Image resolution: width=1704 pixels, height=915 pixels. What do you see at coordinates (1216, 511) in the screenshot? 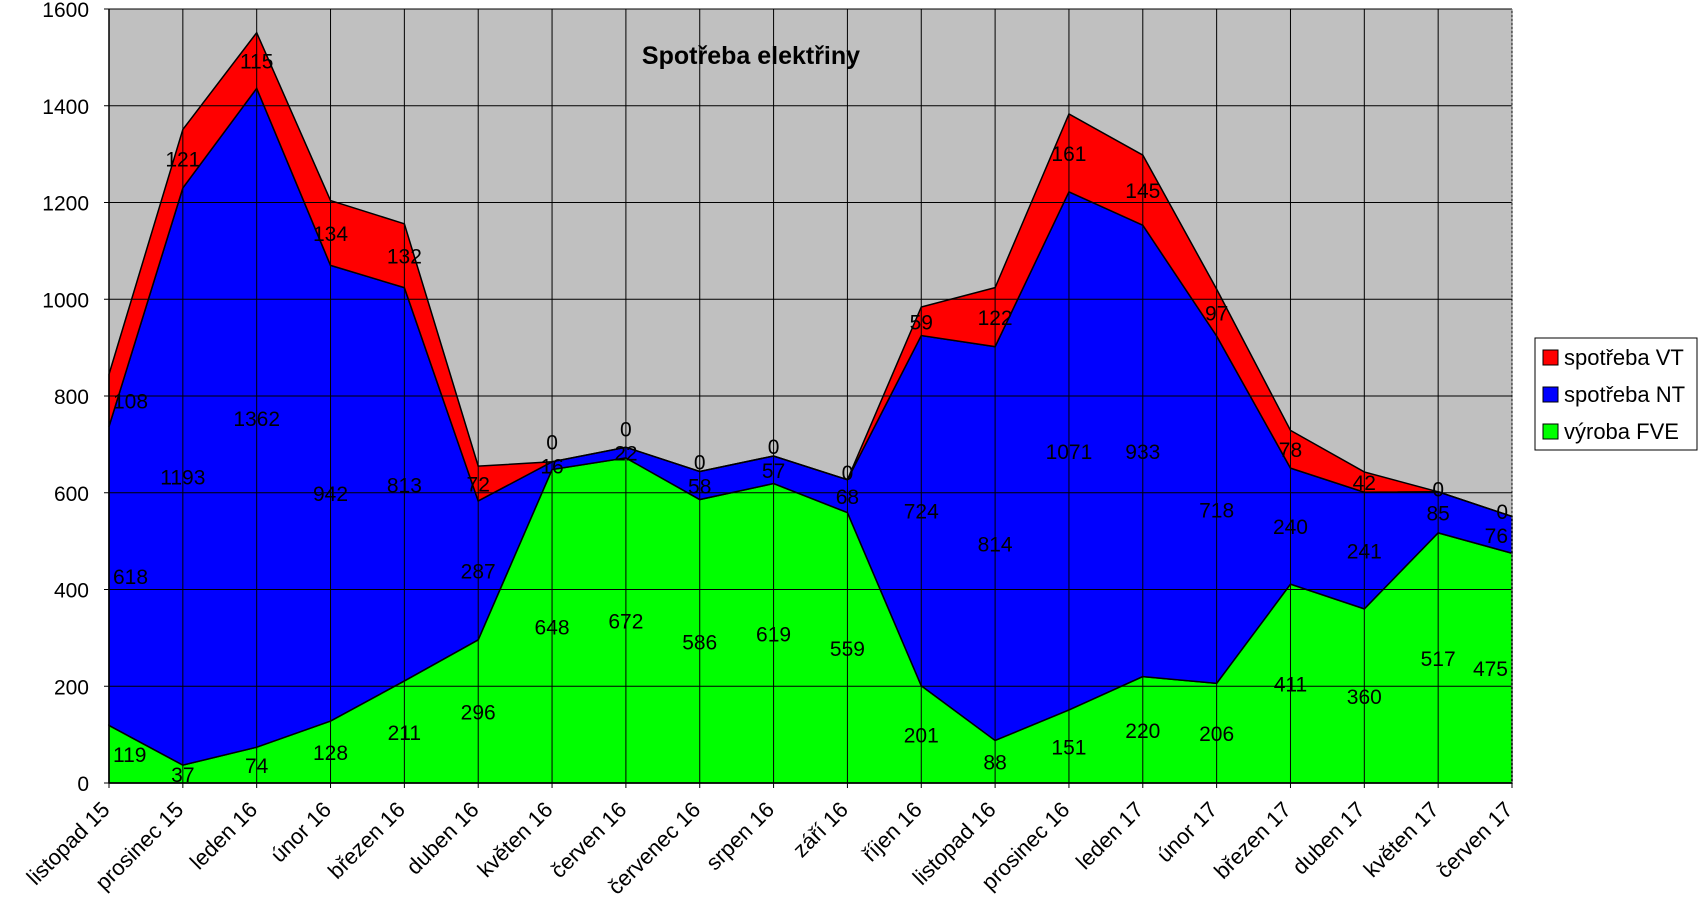
I see `data-label: 718` at bounding box center [1216, 511].